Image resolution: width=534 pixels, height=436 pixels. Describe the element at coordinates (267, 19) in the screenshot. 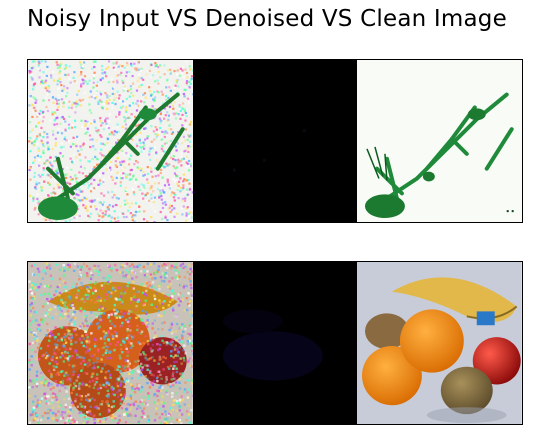

I see `figure-title: Noisy Input VS Denoised VS Clean Image` at that location.